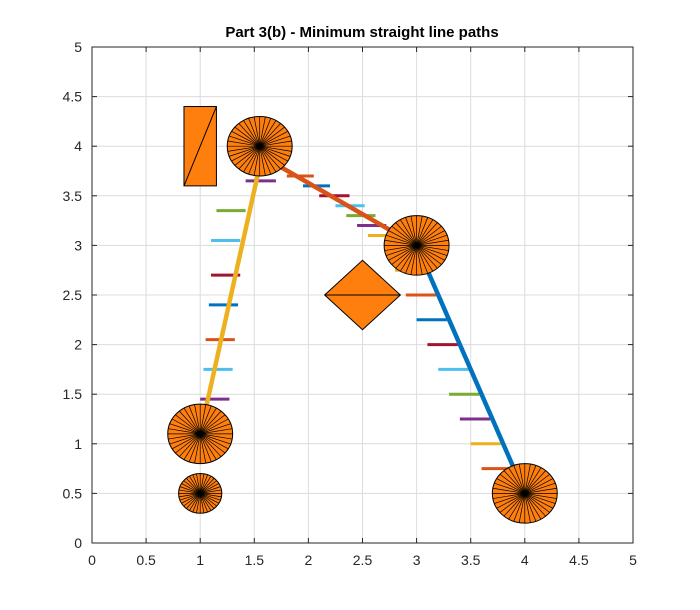 This screenshot has height=610, width=700. I want to click on circle-obstacle, so click(416, 245).